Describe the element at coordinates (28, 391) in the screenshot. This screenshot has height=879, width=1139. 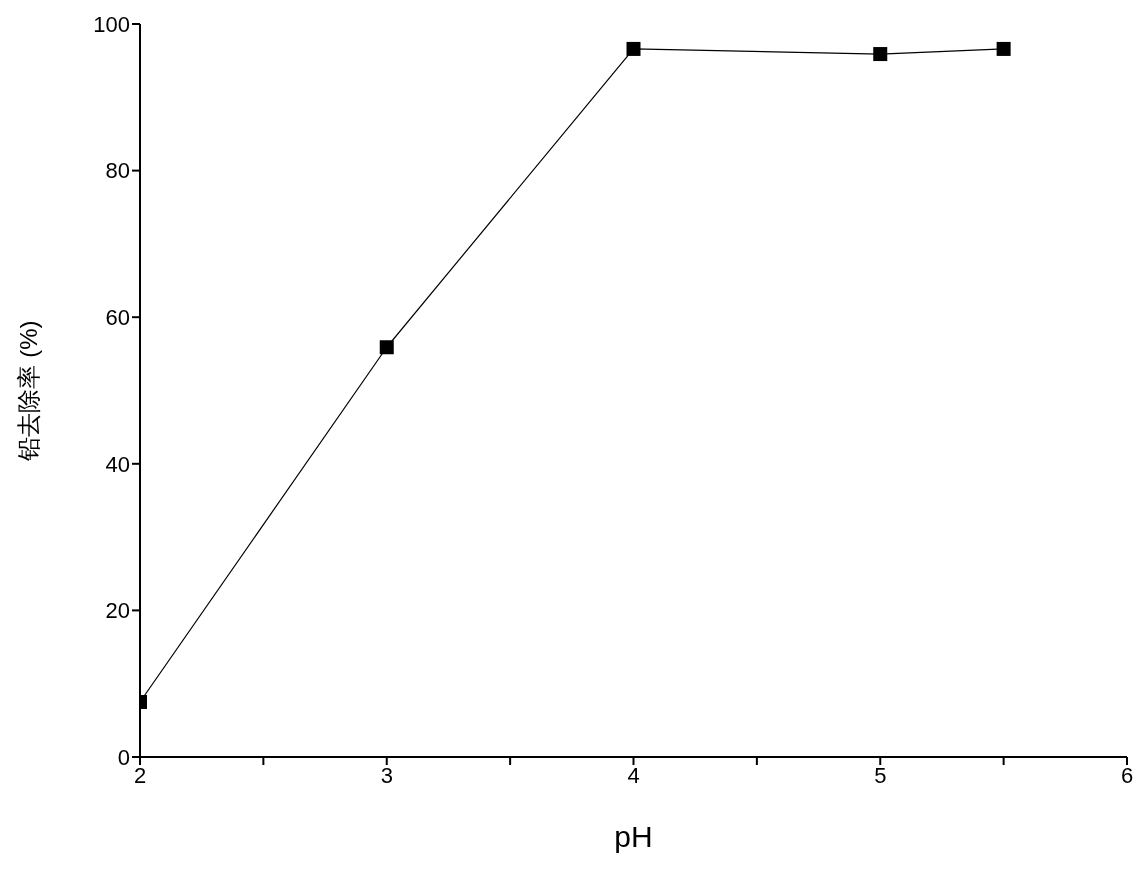
I see `y-axis-title: 铅去除率 (%)` at that location.